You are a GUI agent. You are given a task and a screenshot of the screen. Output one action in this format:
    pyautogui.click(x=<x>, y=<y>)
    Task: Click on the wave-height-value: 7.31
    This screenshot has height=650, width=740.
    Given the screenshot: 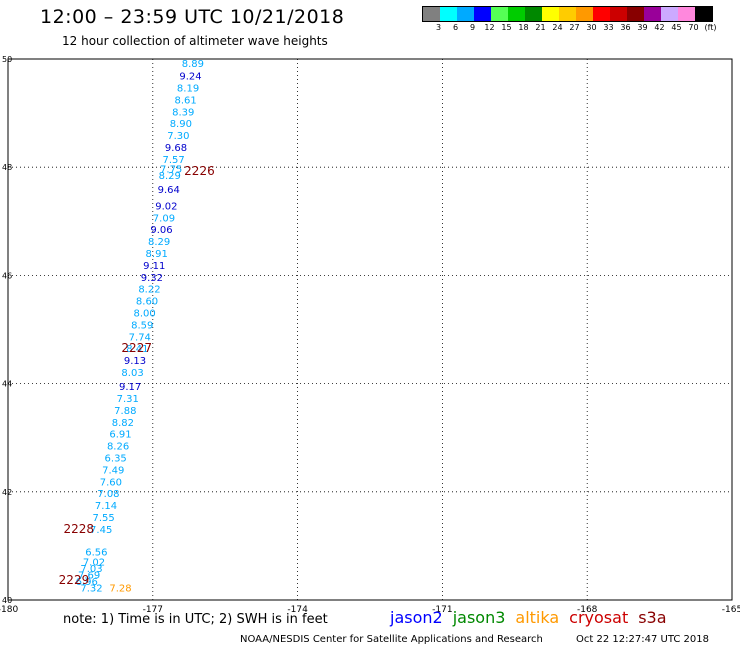 What is the action you would take?
    pyautogui.click(x=128, y=399)
    